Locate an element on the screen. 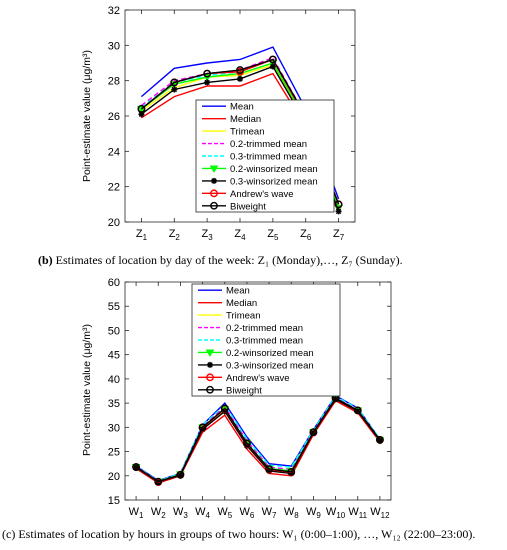  y-tick-label: 45 is located at coordinates (114, 356).